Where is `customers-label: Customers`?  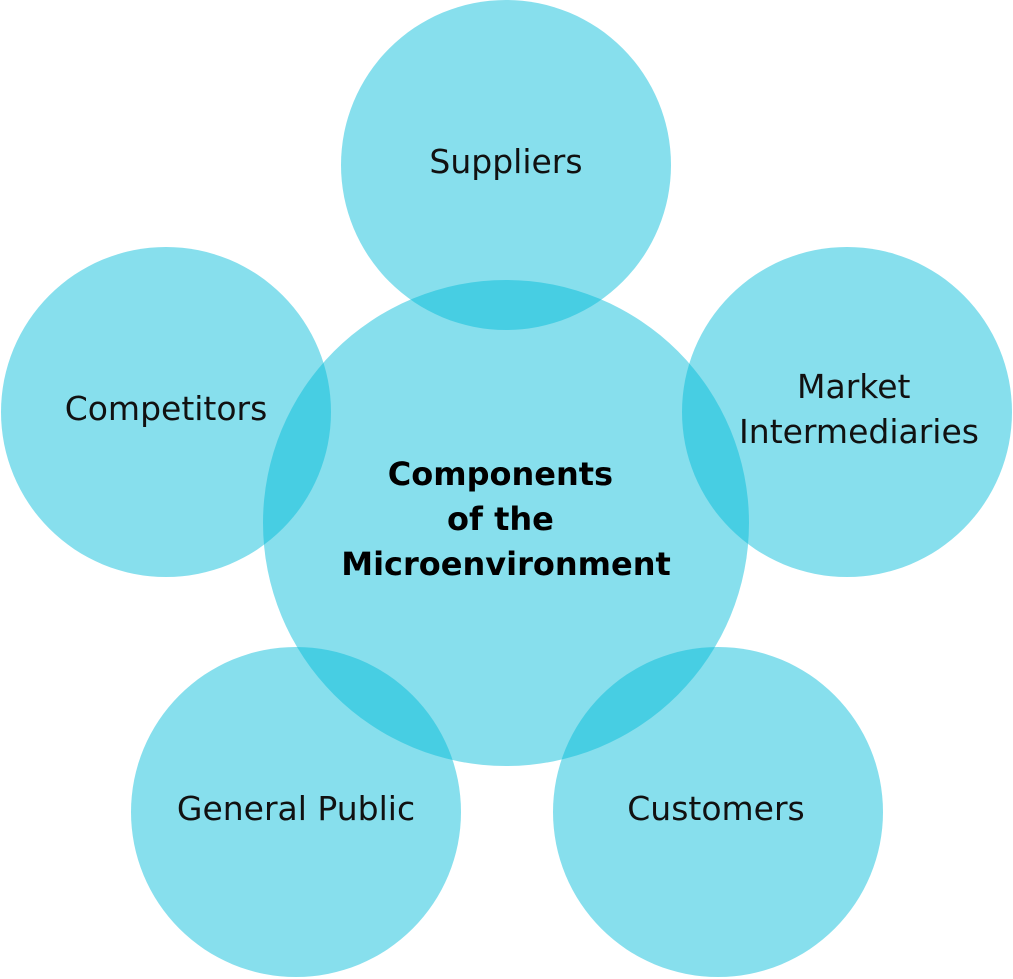
customers-label: Customers is located at coordinates (716, 808).